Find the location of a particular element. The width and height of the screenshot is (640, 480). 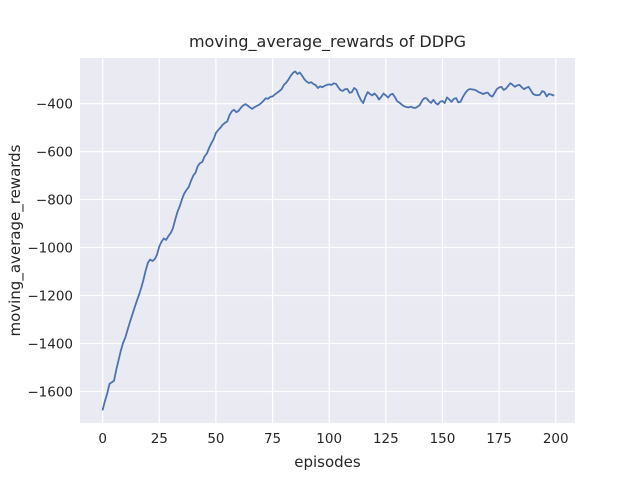

x-tick-label: 175 is located at coordinates (499, 439).